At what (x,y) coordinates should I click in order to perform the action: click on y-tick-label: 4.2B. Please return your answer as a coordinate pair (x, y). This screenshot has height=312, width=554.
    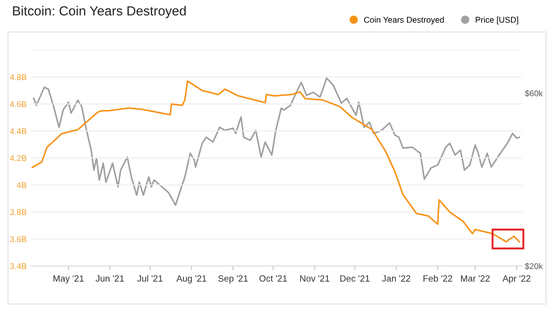
    Looking at the image, I should click on (18, 158).